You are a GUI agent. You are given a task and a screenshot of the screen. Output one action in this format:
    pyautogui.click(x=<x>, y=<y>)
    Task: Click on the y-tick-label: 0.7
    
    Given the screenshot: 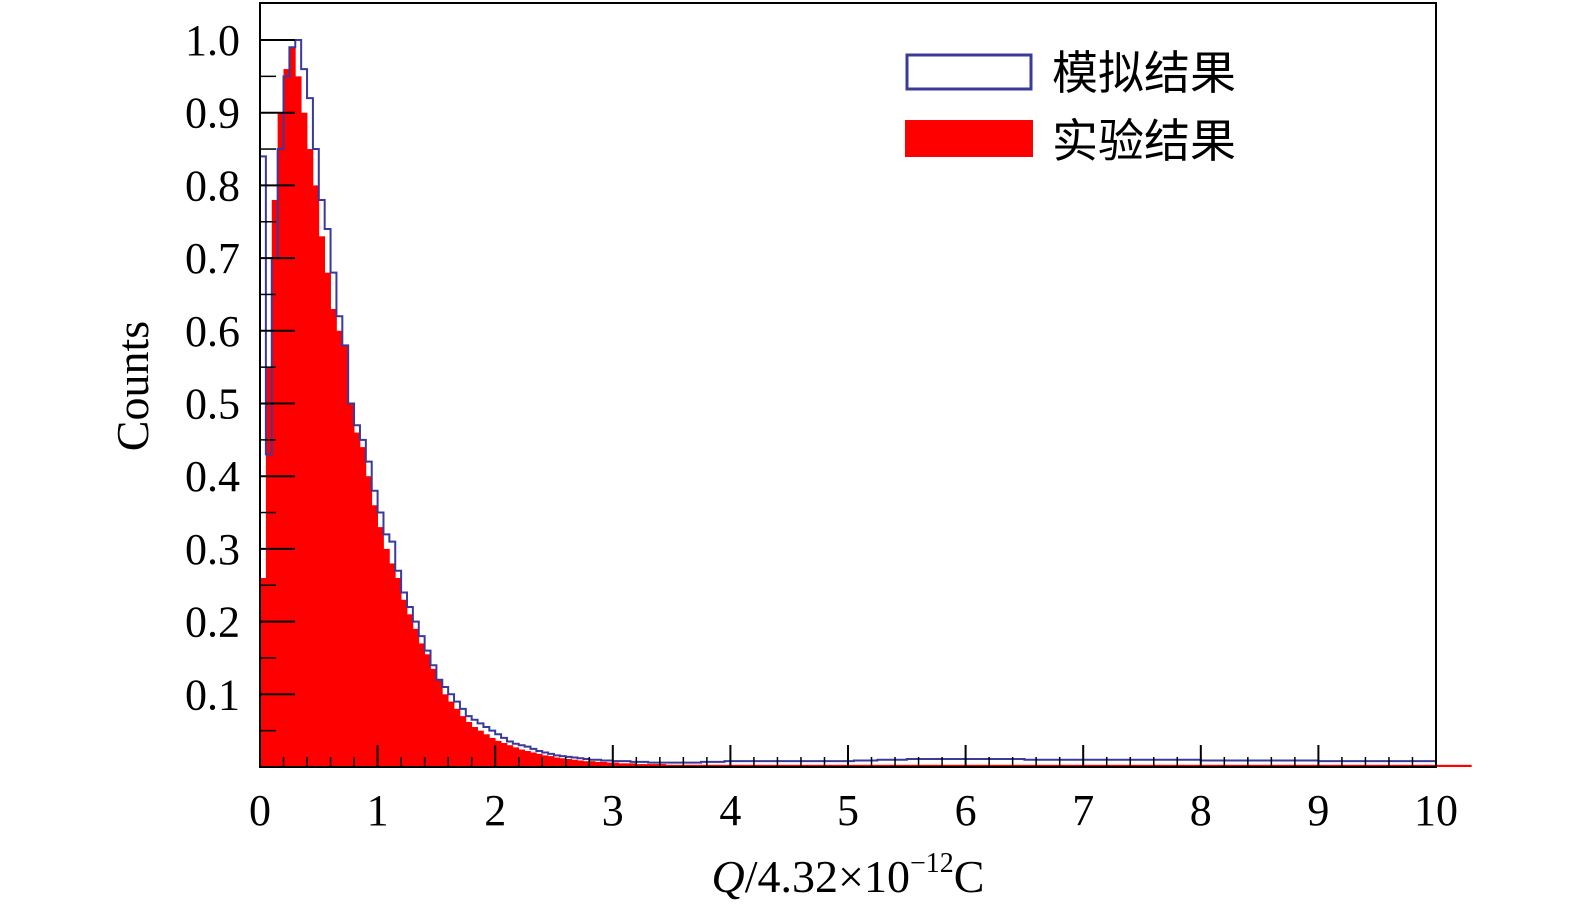 What is the action you would take?
    pyautogui.click(x=212, y=258)
    